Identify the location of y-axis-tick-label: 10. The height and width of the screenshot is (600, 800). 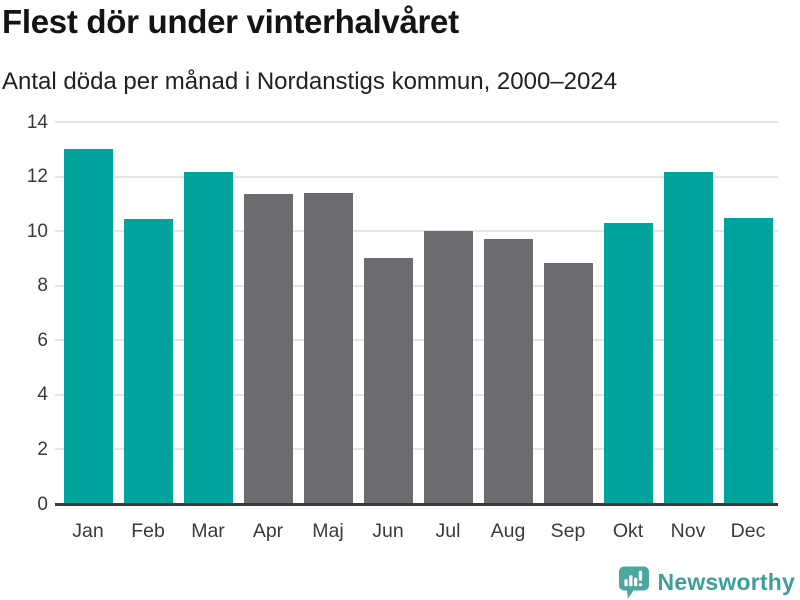
(37, 231).